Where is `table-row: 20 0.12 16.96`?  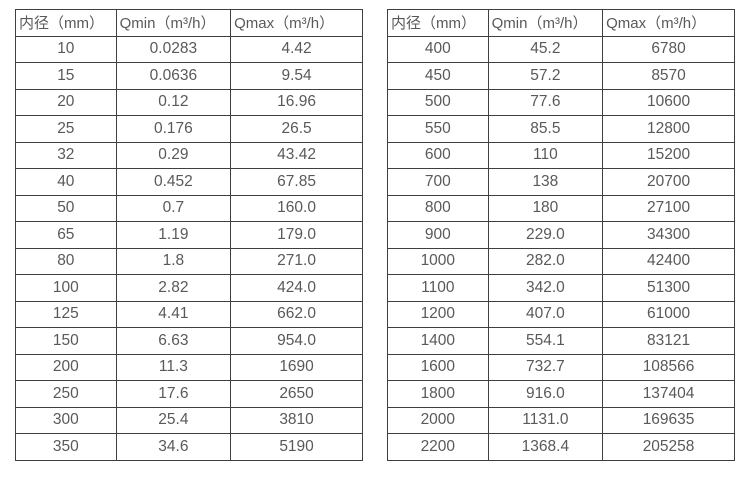
table-row: 20 0.12 16.96 is located at coordinates (189, 102).